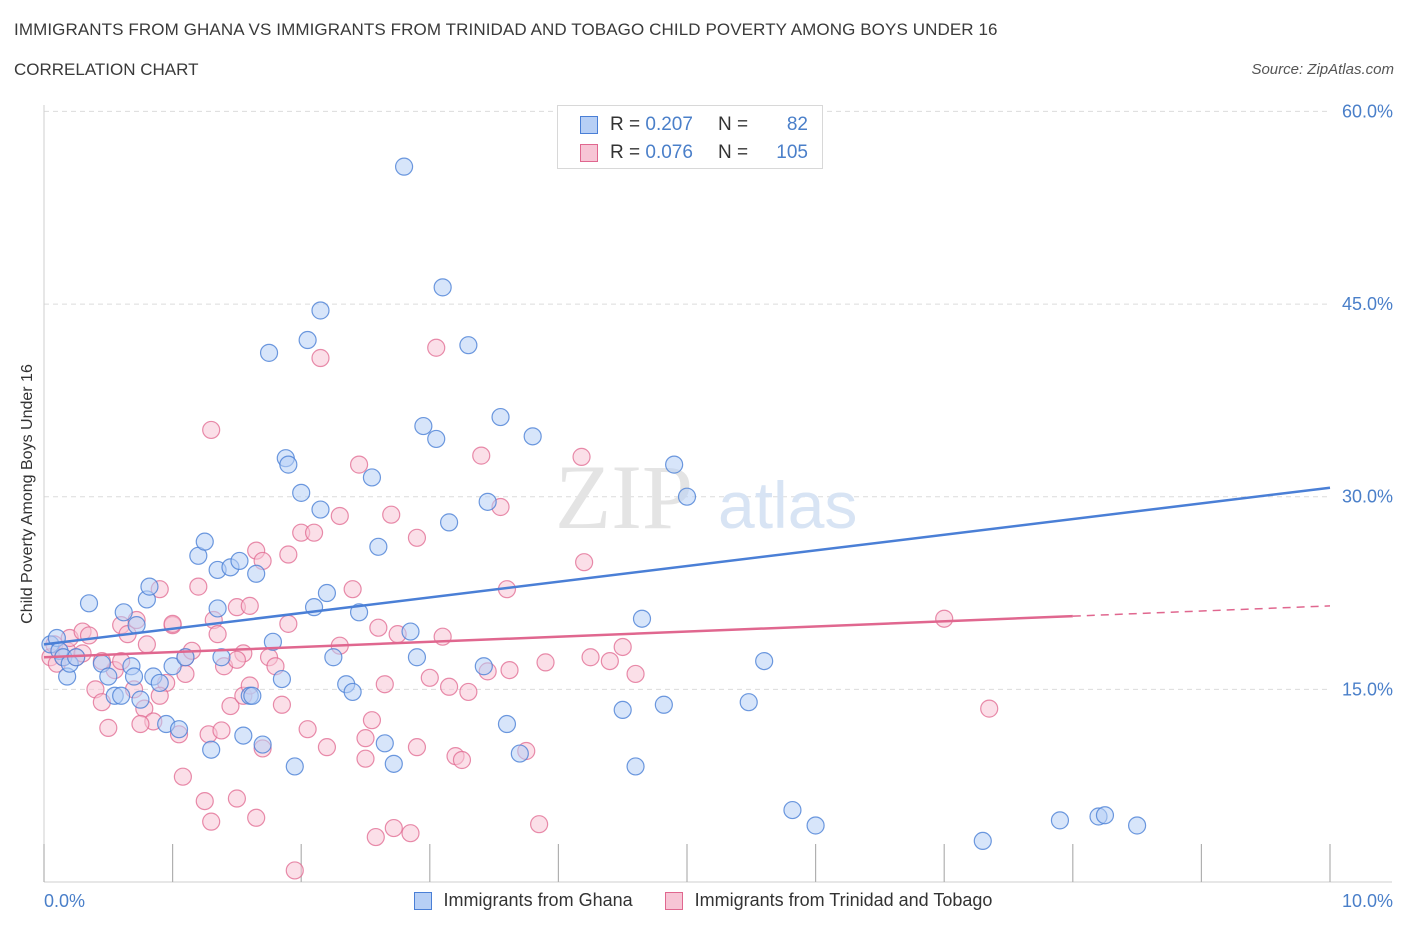 This screenshot has height=930, width=1406. I want to click on trinidad-trend-line, so click(558, 636).